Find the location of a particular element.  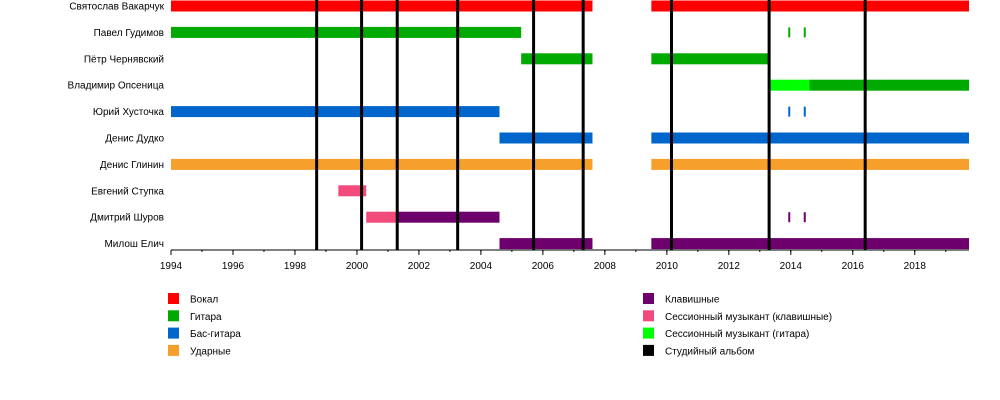

tick-label: 1994 is located at coordinates (171, 266).